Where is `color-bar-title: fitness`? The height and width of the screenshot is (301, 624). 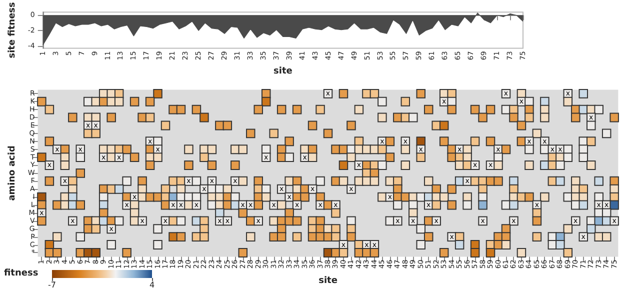
color-bar-title: fitness is located at coordinates (21, 273).